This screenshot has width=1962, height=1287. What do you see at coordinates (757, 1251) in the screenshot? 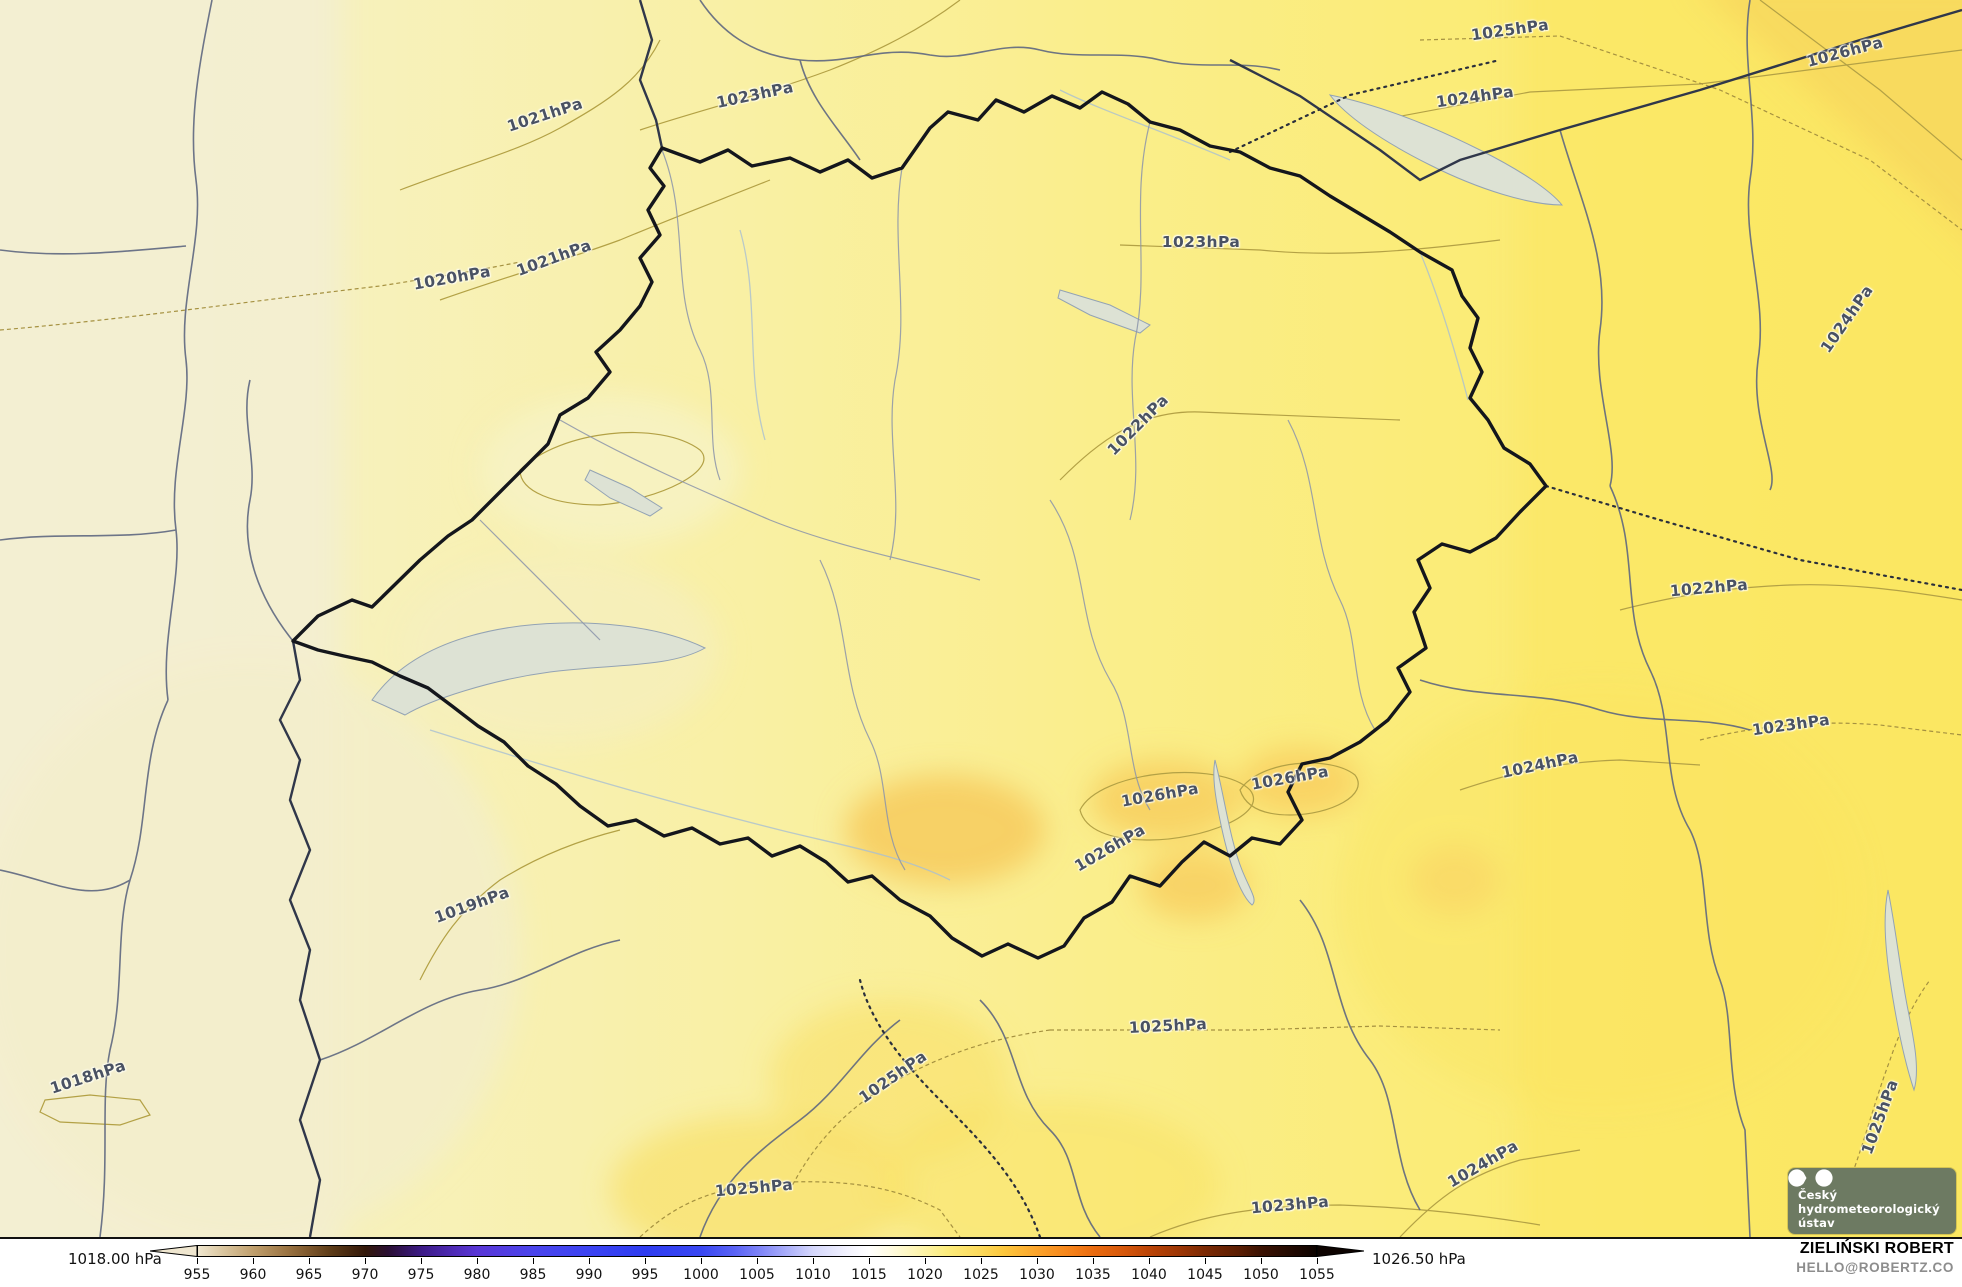
I see `colorbar-gradient` at bounding box center [757, 1251].